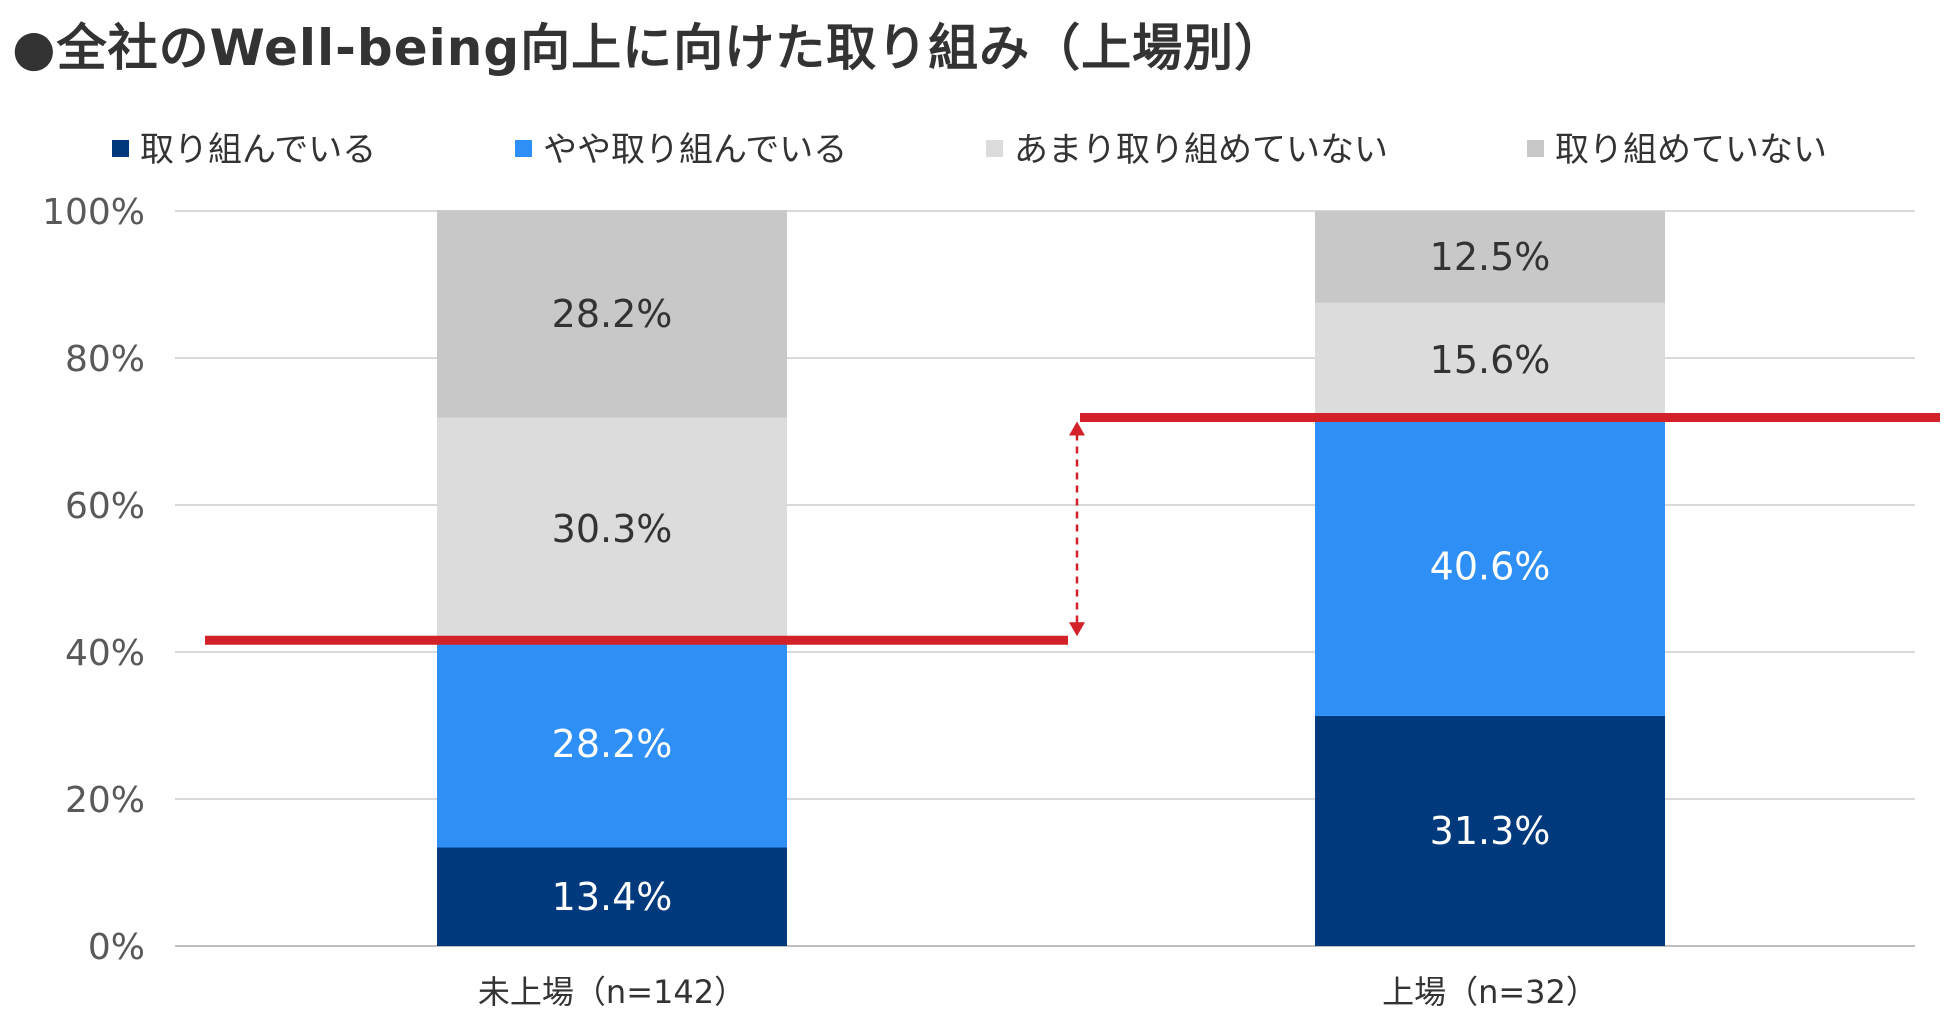 The image size is (1950, 1034). I want to click on data-label: 13.4%, so click(612, 897).